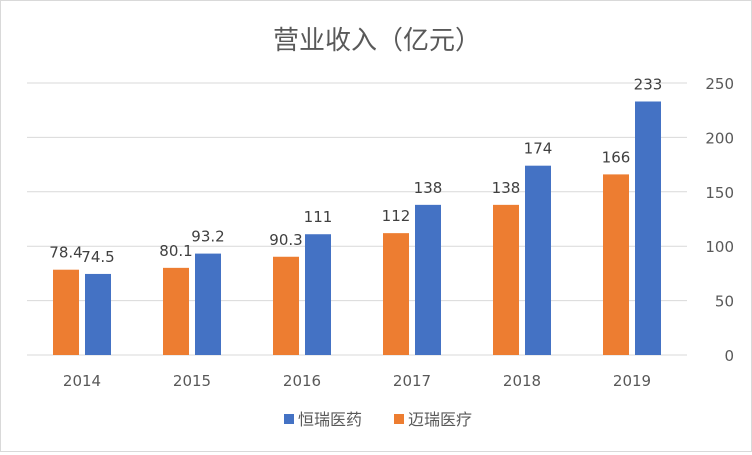  Describe the element at coordinates (285, 240) in the screenshot. I see `data-label: 90.3` at that location.